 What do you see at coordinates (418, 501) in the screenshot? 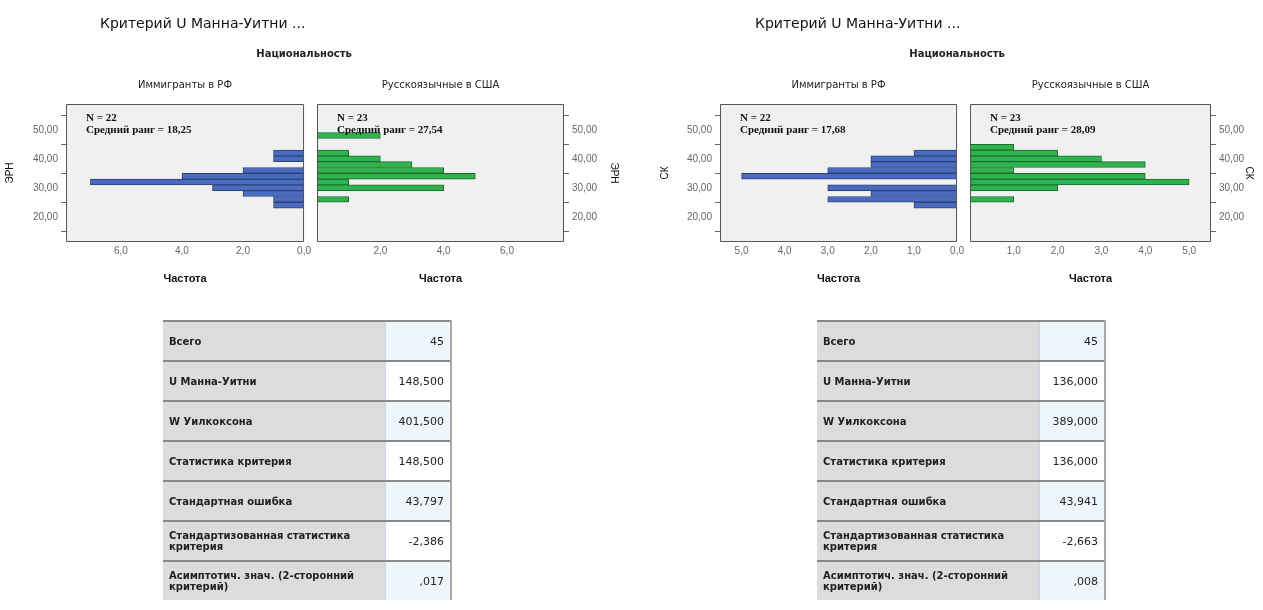
I see `text: 43,797` at bounding box center [418, 501].